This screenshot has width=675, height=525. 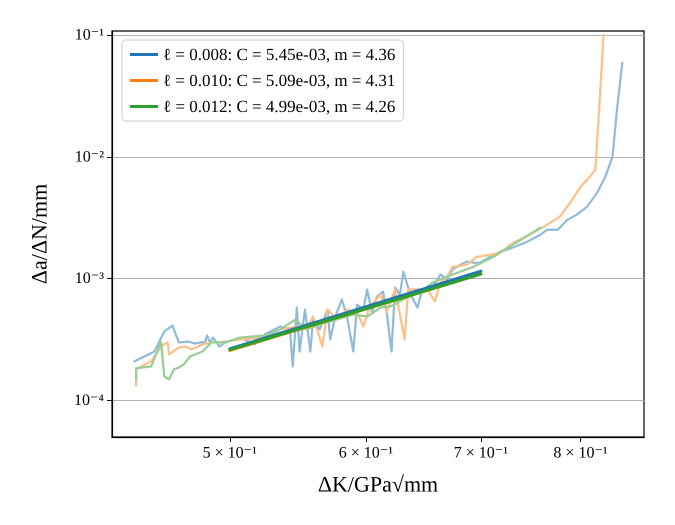 I want to click on y-tick-label: 10⁻², so click(x=89, y=157).